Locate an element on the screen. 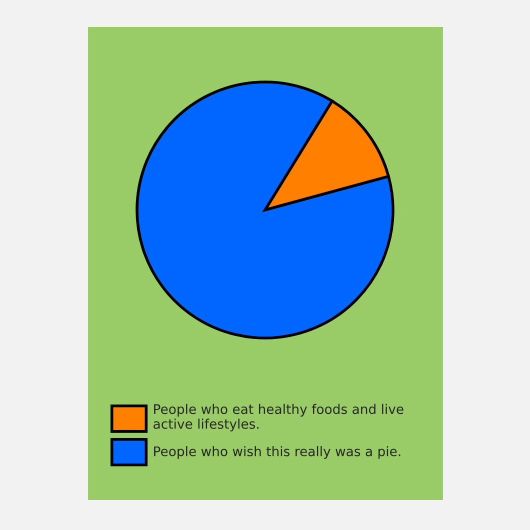 Image resolution: width=530 pixels, height=530 pixels. legend-label: People who wish this really was a pie. is located at coordinates (277, 452).